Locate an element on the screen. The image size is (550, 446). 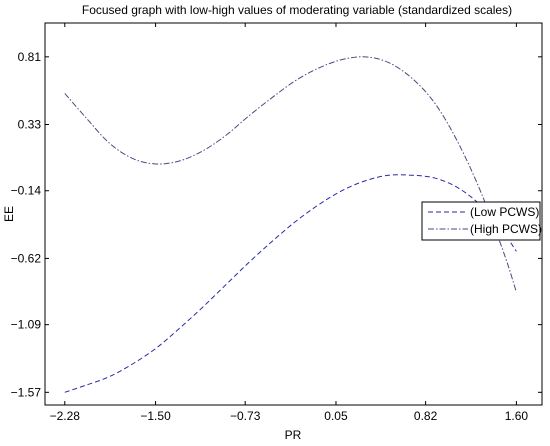
x-tick-label: −0.73 is located at coordinates (245, 416).